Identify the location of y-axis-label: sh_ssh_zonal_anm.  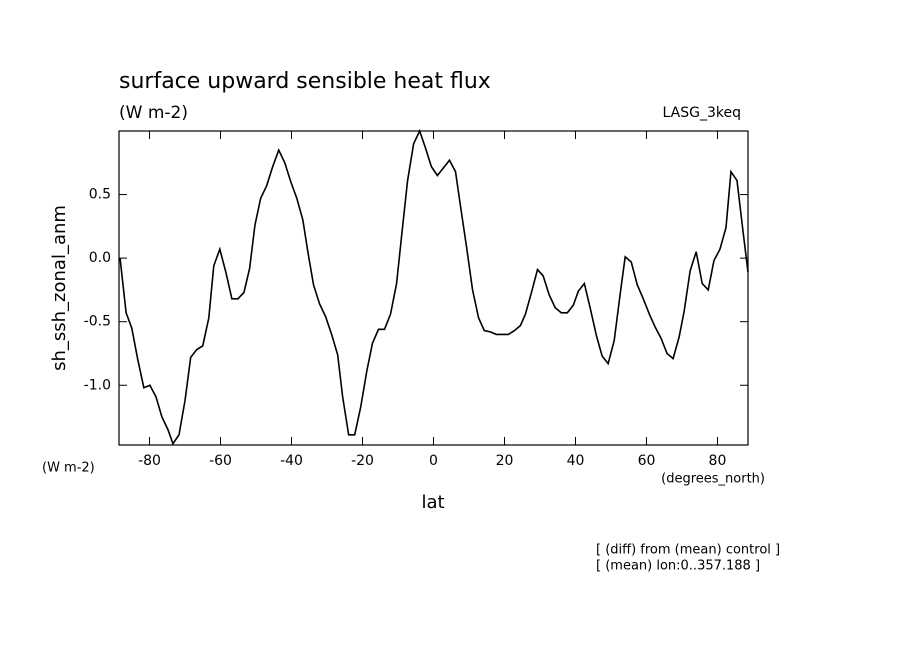
(59, 288).